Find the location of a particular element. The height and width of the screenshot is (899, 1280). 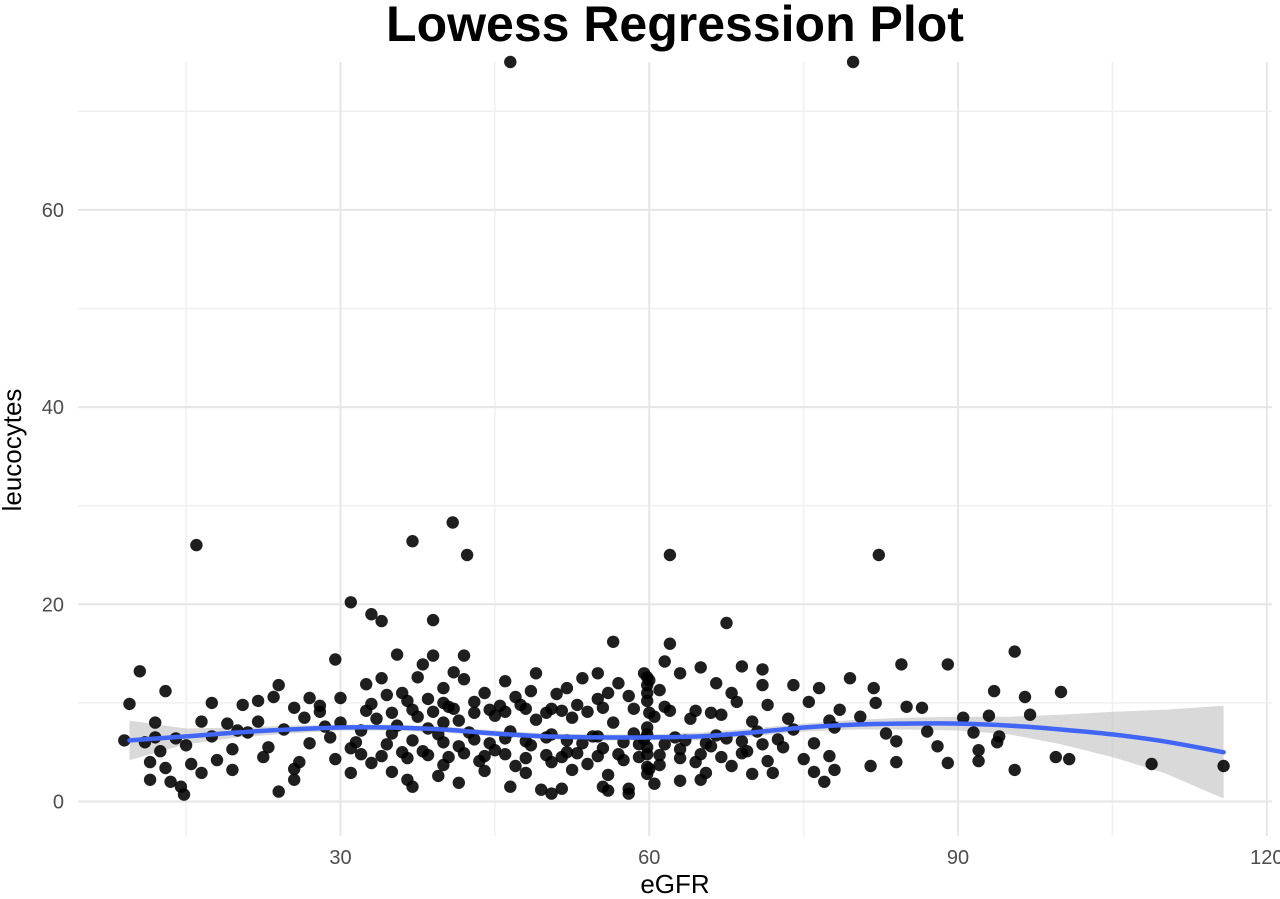

x-tick-label: 120 is located at coordinates (1265, 858).